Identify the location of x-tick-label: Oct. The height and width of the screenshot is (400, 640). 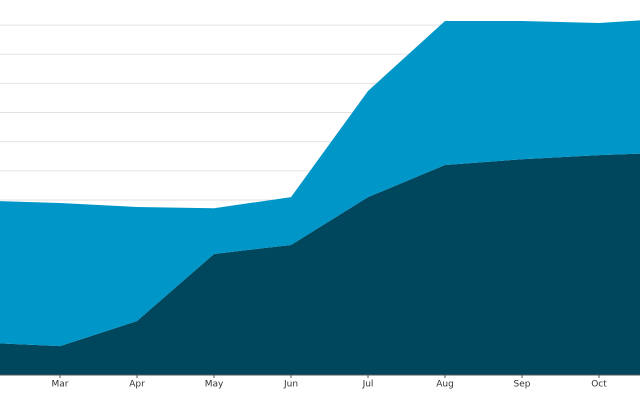
(599, 385).